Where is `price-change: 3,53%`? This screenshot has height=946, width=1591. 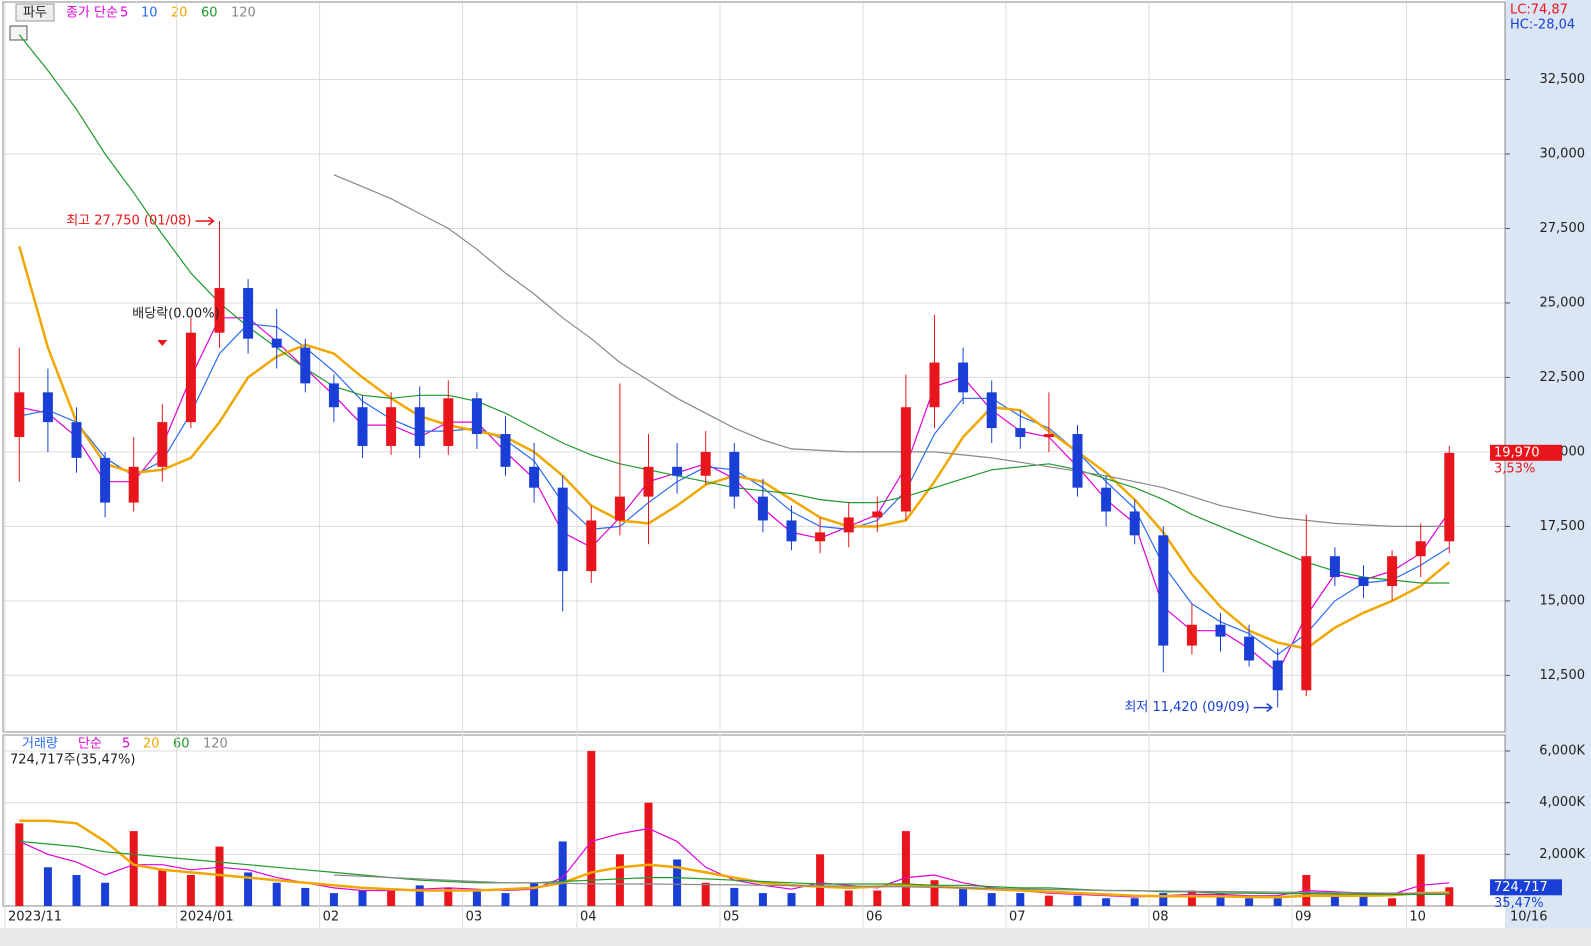
price-change: 3,53% is located at coordinates (1514, 468).